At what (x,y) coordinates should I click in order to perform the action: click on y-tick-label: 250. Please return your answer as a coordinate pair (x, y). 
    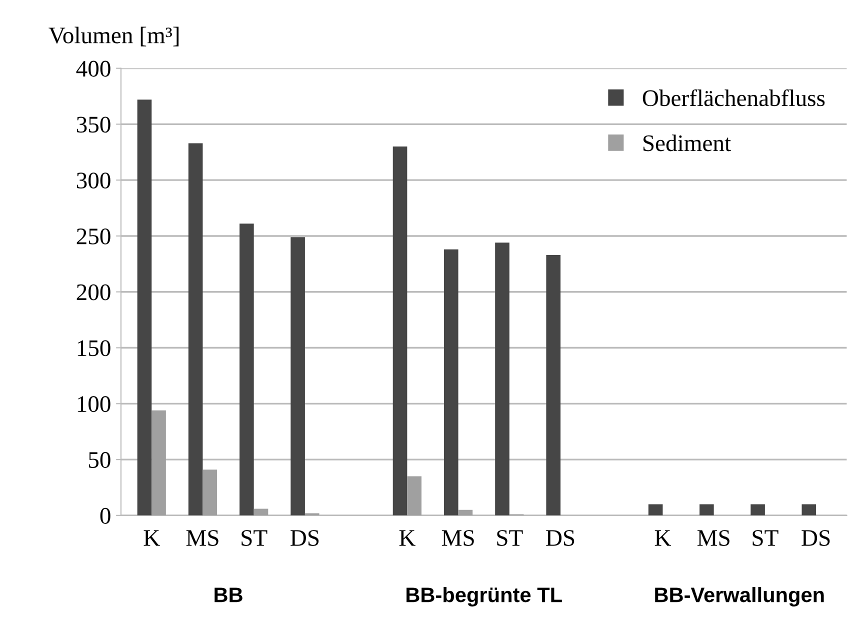
    Looking at the image, I should click on (93, 236).